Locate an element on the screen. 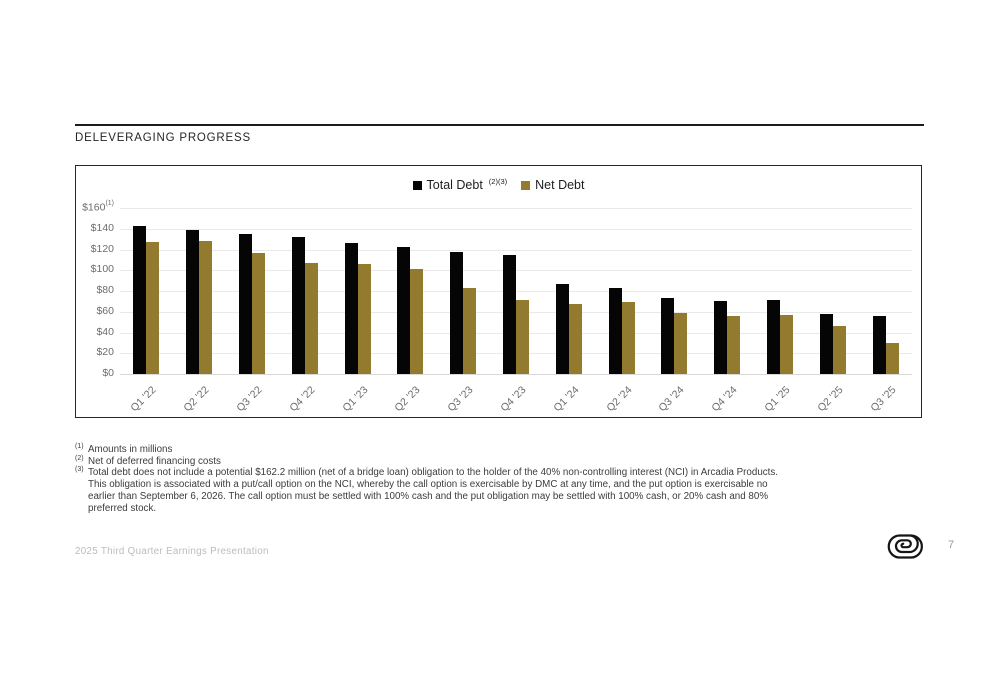 This screenshot has height=685, width=1000. y-tick-label: $40 is located at coordinates (105, 331).